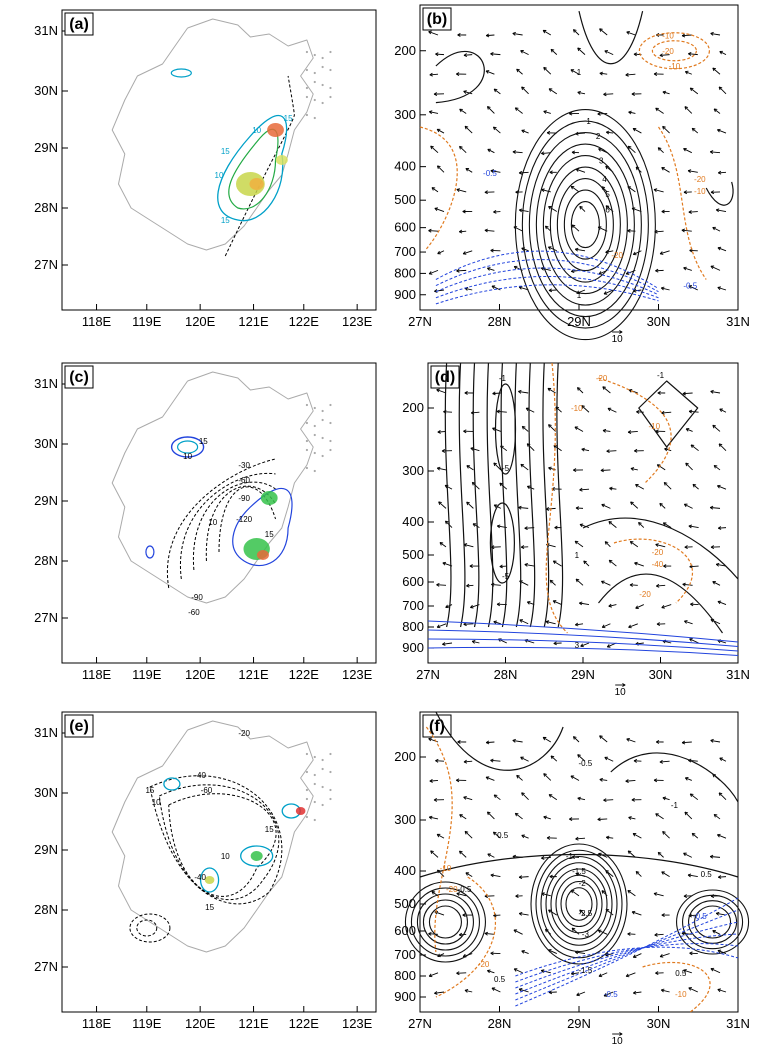 The height and width of the screenshot is (1057, 776). What do you see at coordinates (601, 161) in the screenshot?
I see `contour-label: 3` at bounding box center [601, 161].